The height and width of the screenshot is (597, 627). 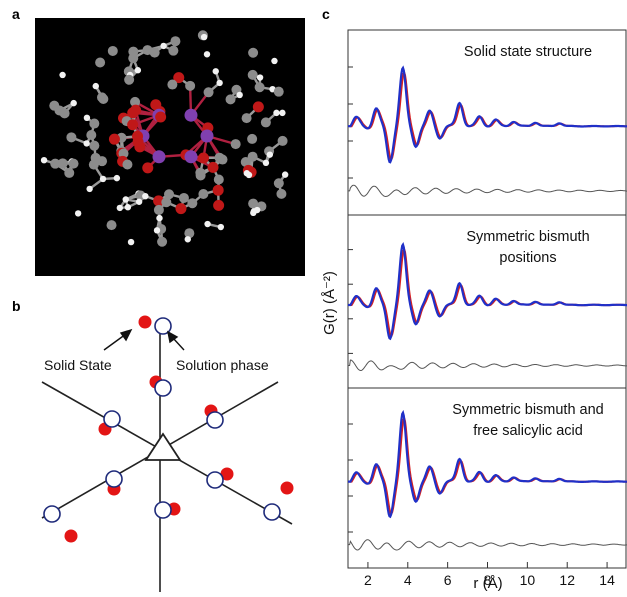 I want to click on solid-state-label: Solid State, so click(x=78, y=365).